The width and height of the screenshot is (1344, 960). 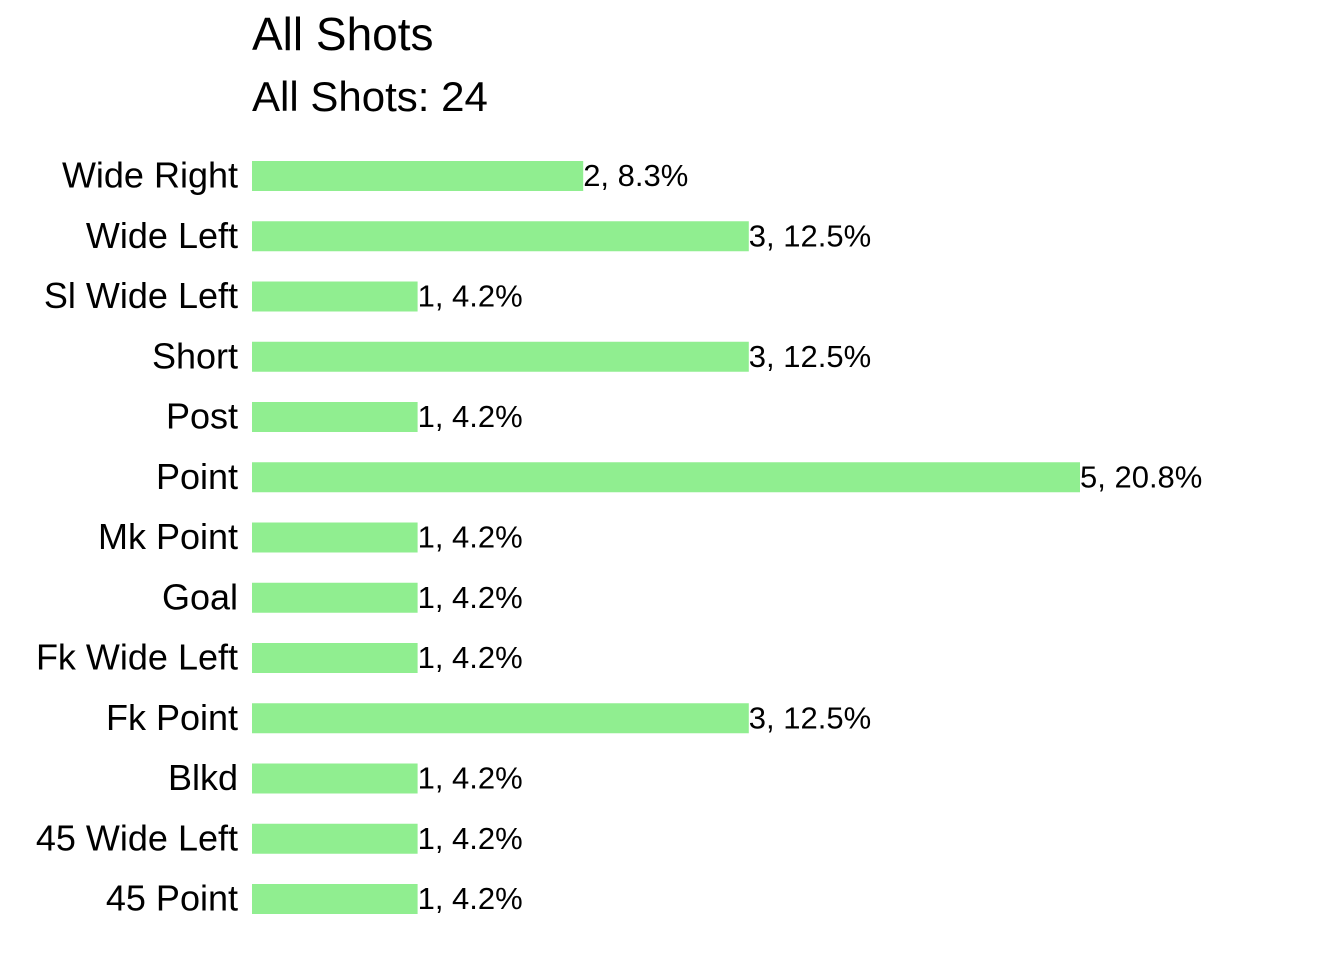 What do you see at coordinates (137, 657) in the screenshot?
I see `y-tick-label: Fk Wide Left` at bounding box center [137, 657].